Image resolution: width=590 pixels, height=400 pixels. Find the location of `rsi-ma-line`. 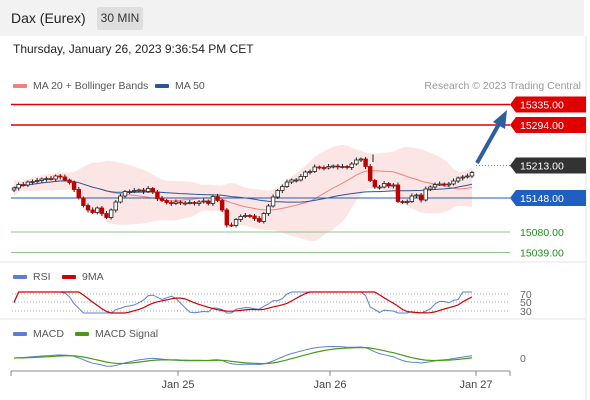

rsi-ma-line is located at coordinates (243, 302).